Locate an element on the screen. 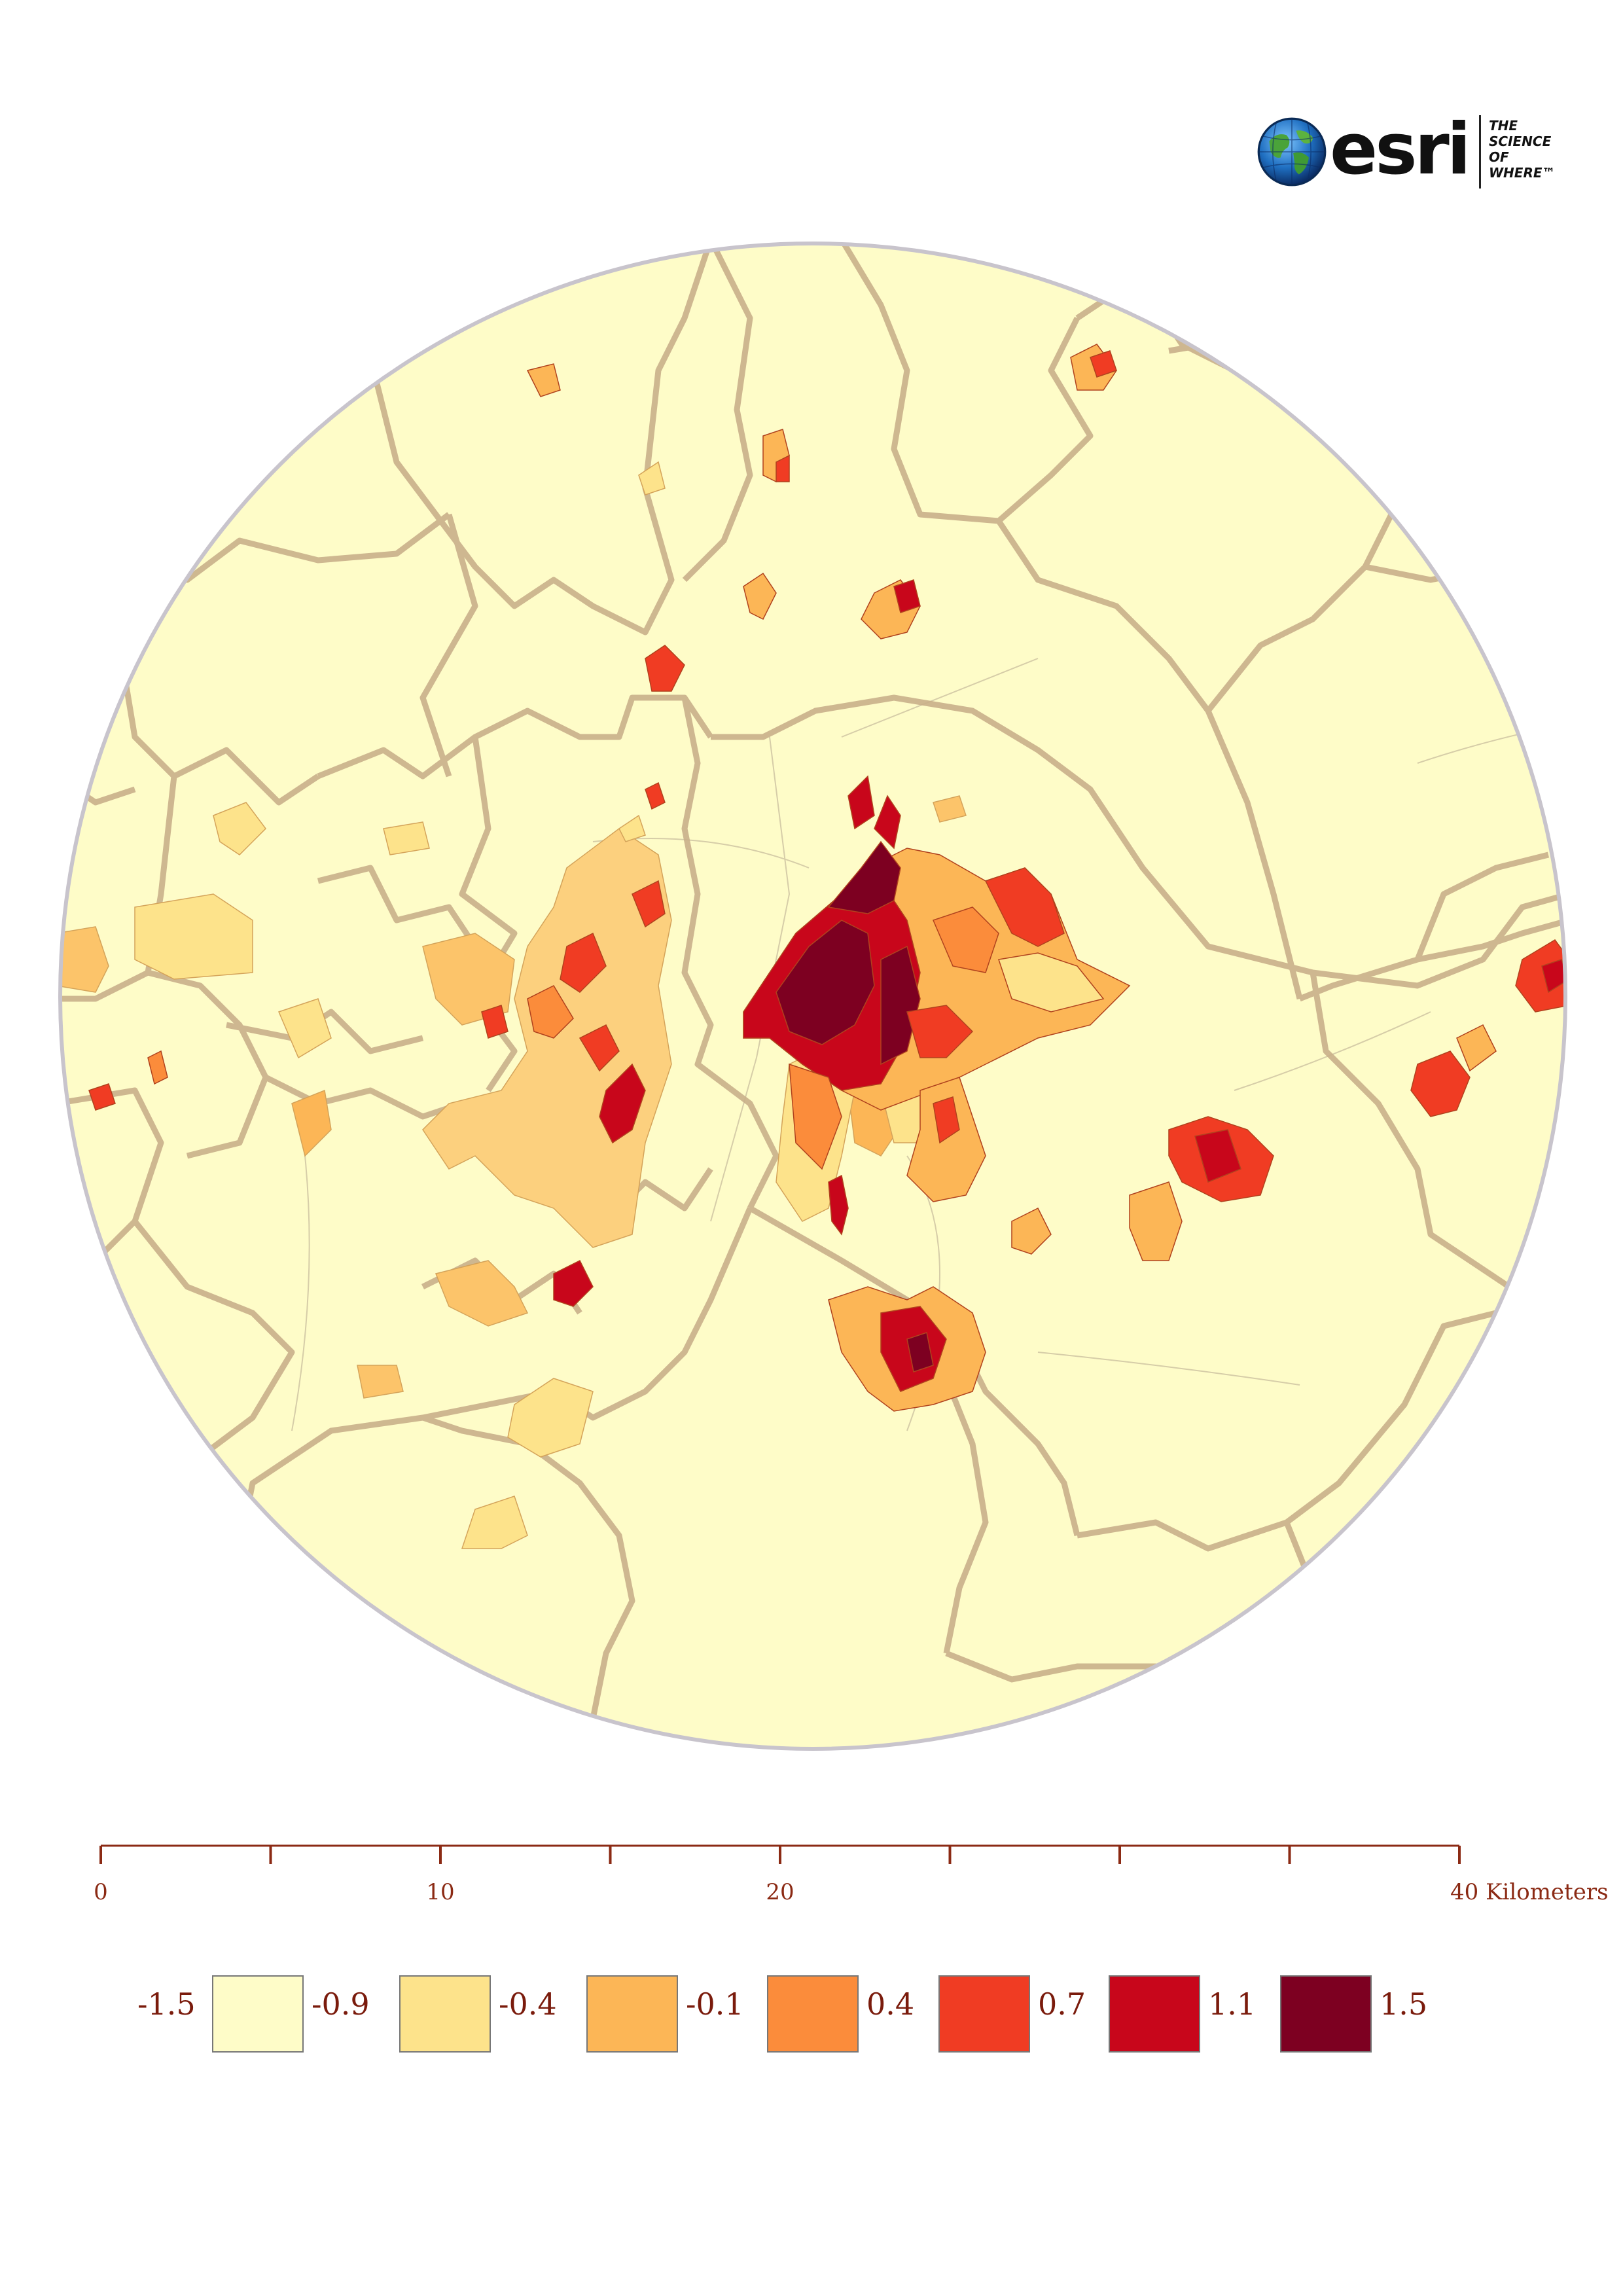 The image size is (1623, 2296). logo-tagline: THE SCIENCE OF WHERE™ is located at coordinates (1531, 149).